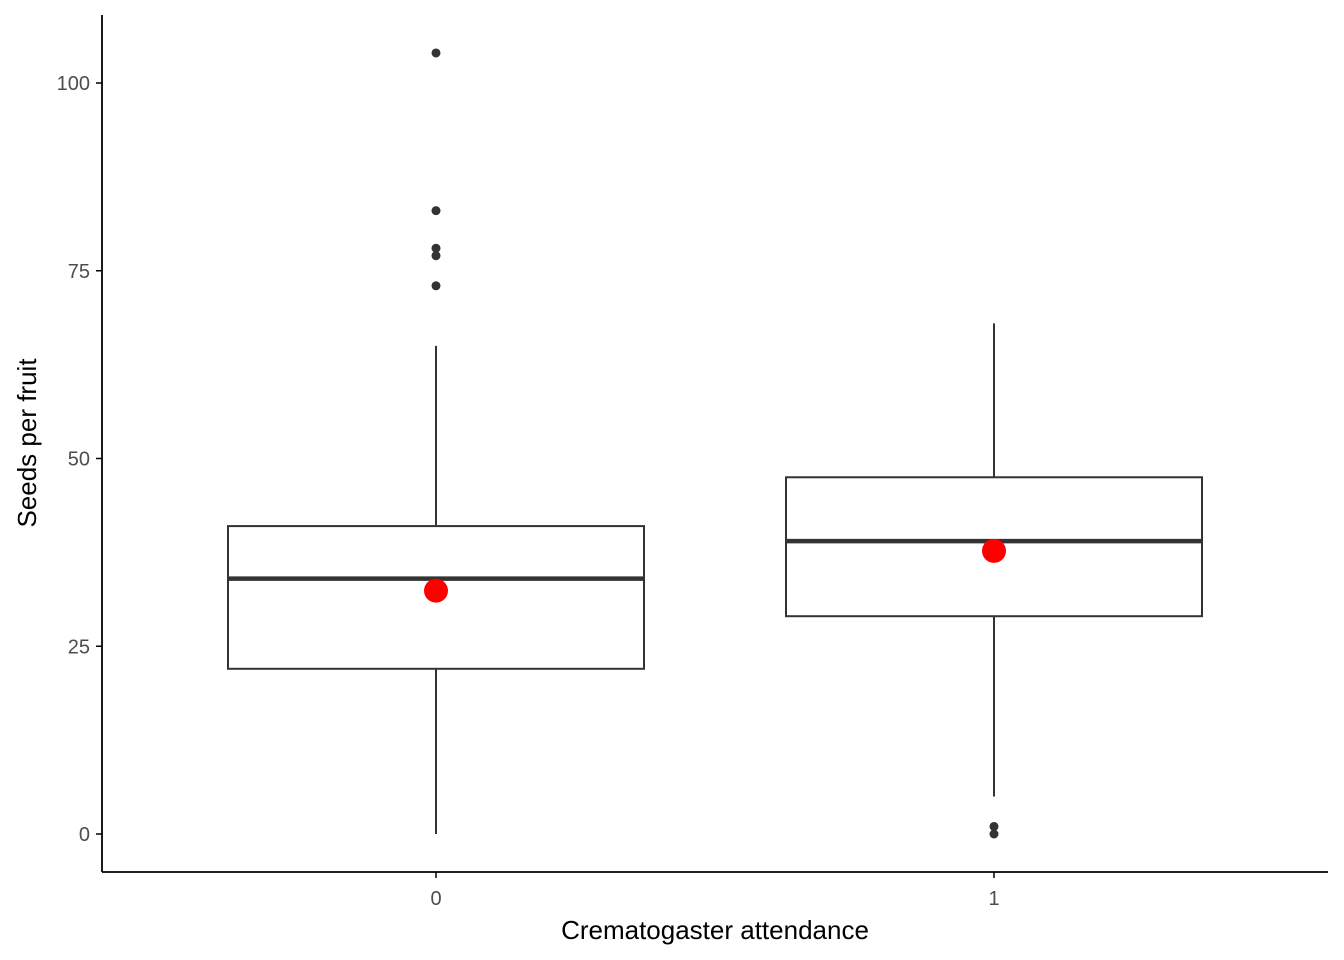 The height and width of the screenshot is (960, 1344). I want to click on x-axis-title: Crematogaster attendance, so click(715, 930).